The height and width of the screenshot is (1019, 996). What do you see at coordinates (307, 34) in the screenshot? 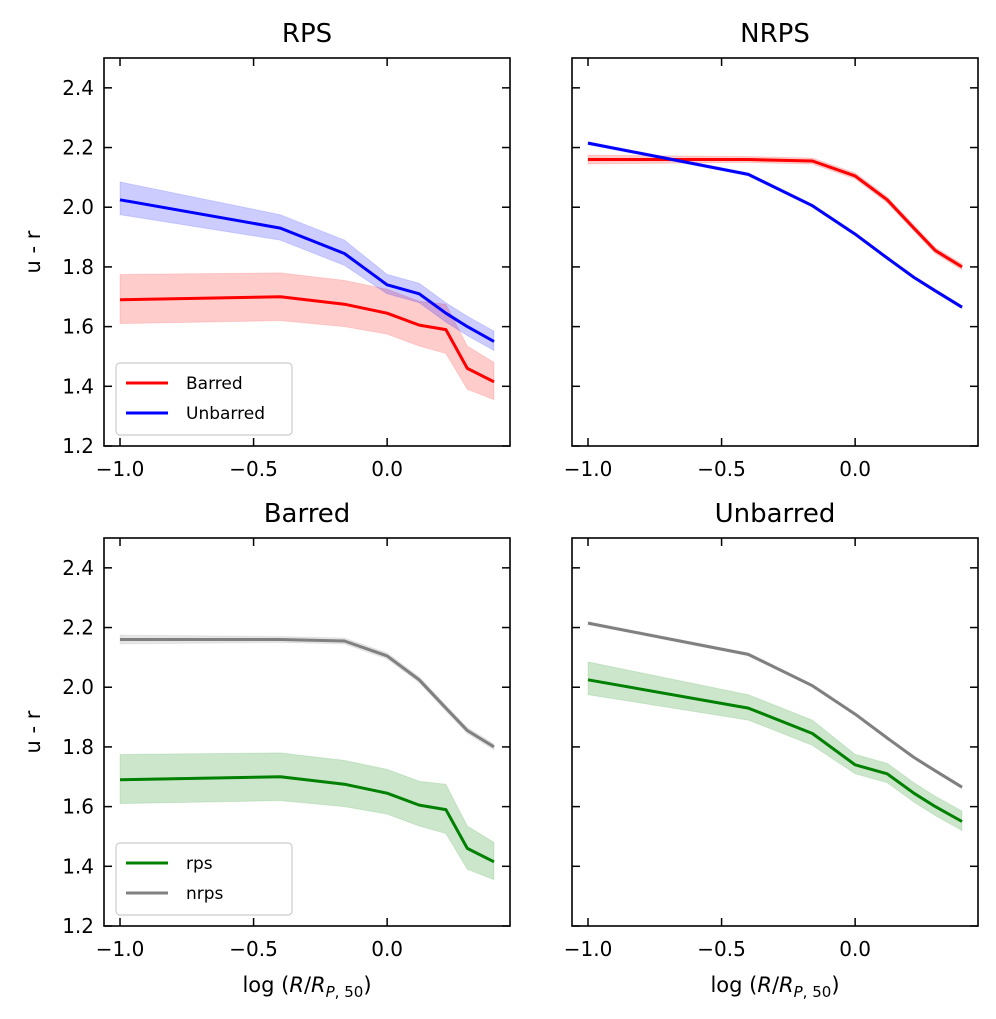
I see `panel-title: RPS` at bounding box center [307, 34].